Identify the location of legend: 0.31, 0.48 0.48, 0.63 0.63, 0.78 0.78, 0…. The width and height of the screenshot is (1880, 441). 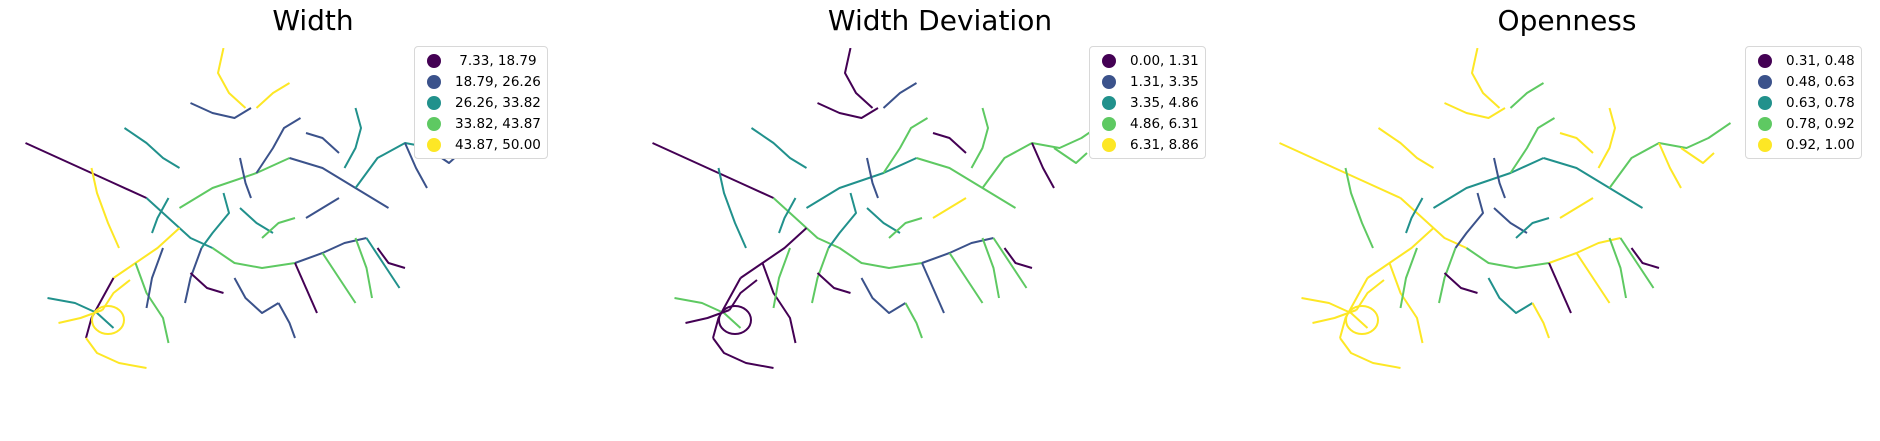
(1803, 102).